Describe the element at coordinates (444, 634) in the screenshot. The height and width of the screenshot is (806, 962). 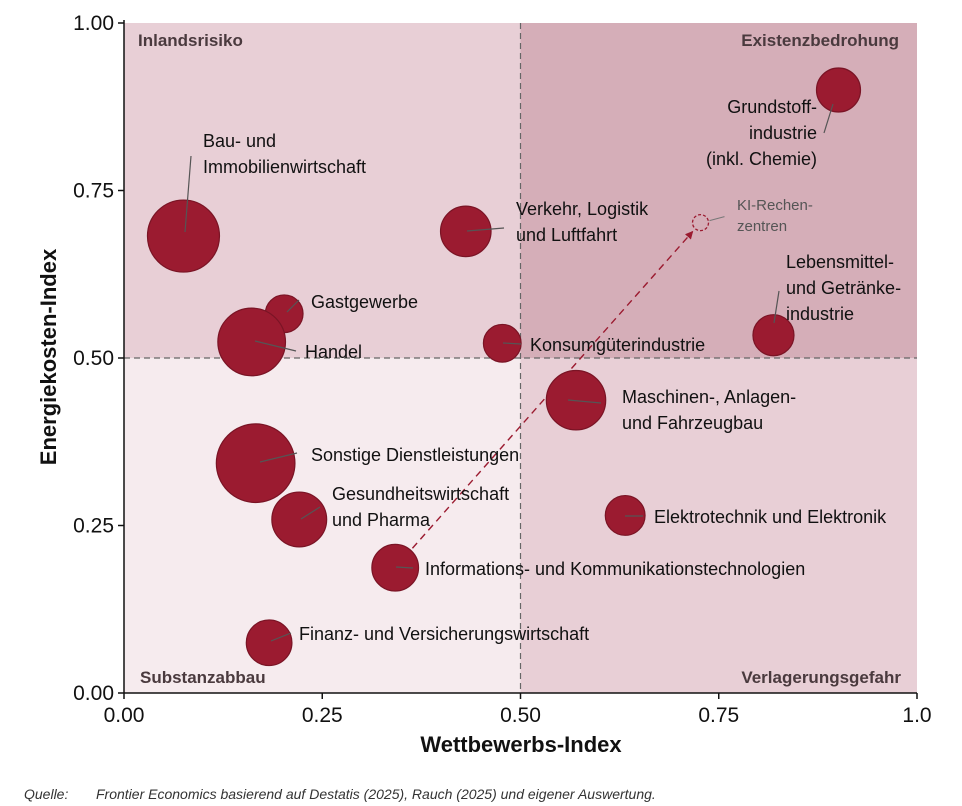
I see `point-label: Finanz- und Versicherungswirtschaft` at that location.